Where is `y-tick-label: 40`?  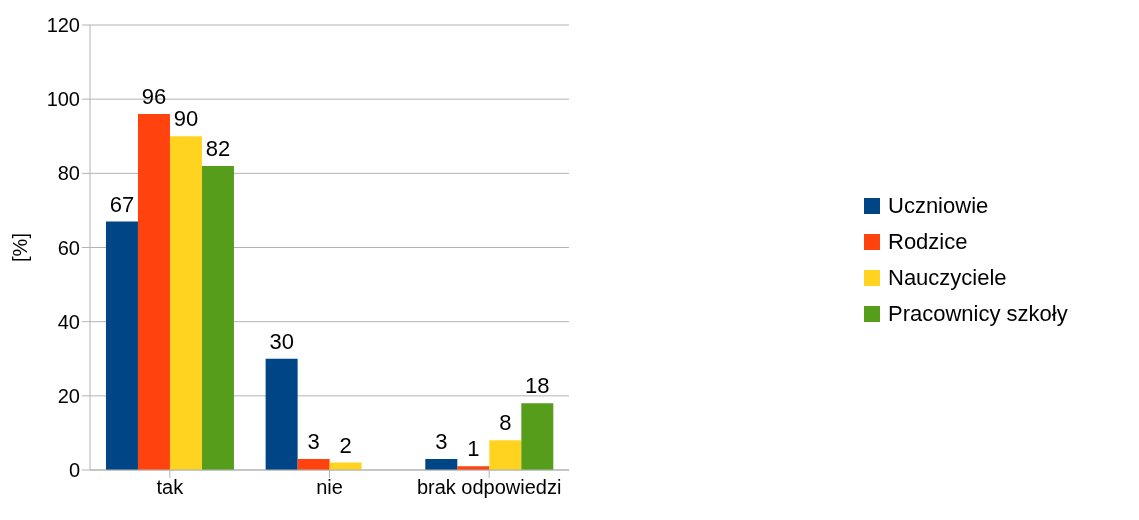 y-tick-label: 40 is located at coordinates (68, 321).